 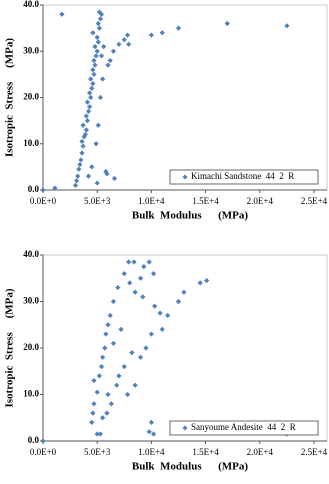 What do you see at coordinates (31, 4) in the screenshot?
I see `y-tick-label: 40.0` at bounding box center [31, 4].